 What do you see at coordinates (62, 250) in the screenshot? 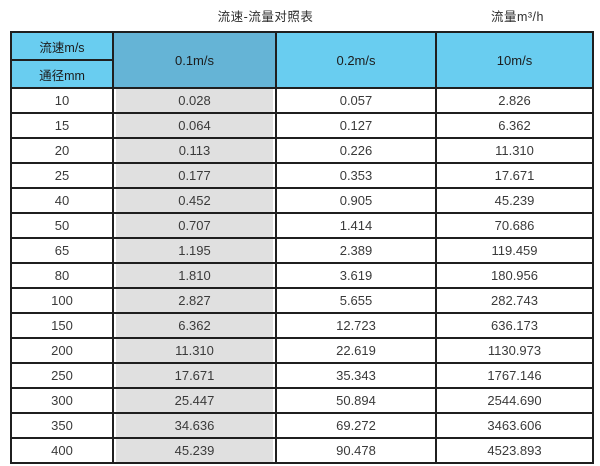
I see `diameter-cell: 65` at bounding box center [62, 250].